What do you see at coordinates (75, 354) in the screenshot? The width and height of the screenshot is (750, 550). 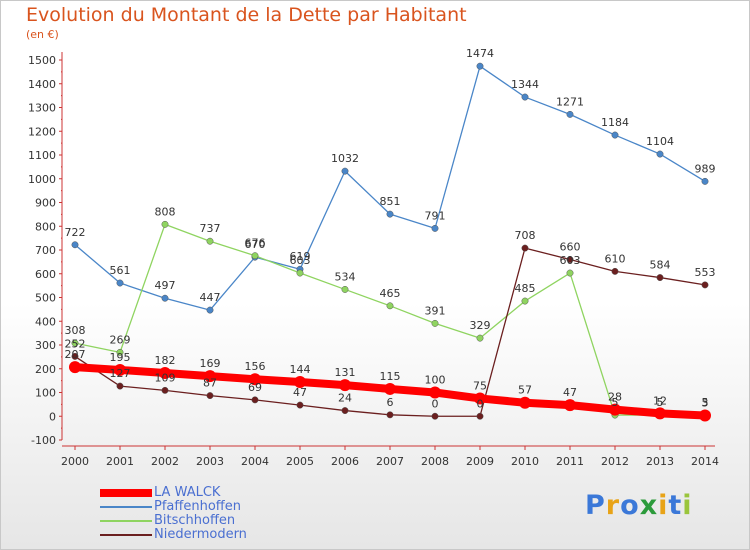 I see `data-label: 207` at bounding box center [75, 354].